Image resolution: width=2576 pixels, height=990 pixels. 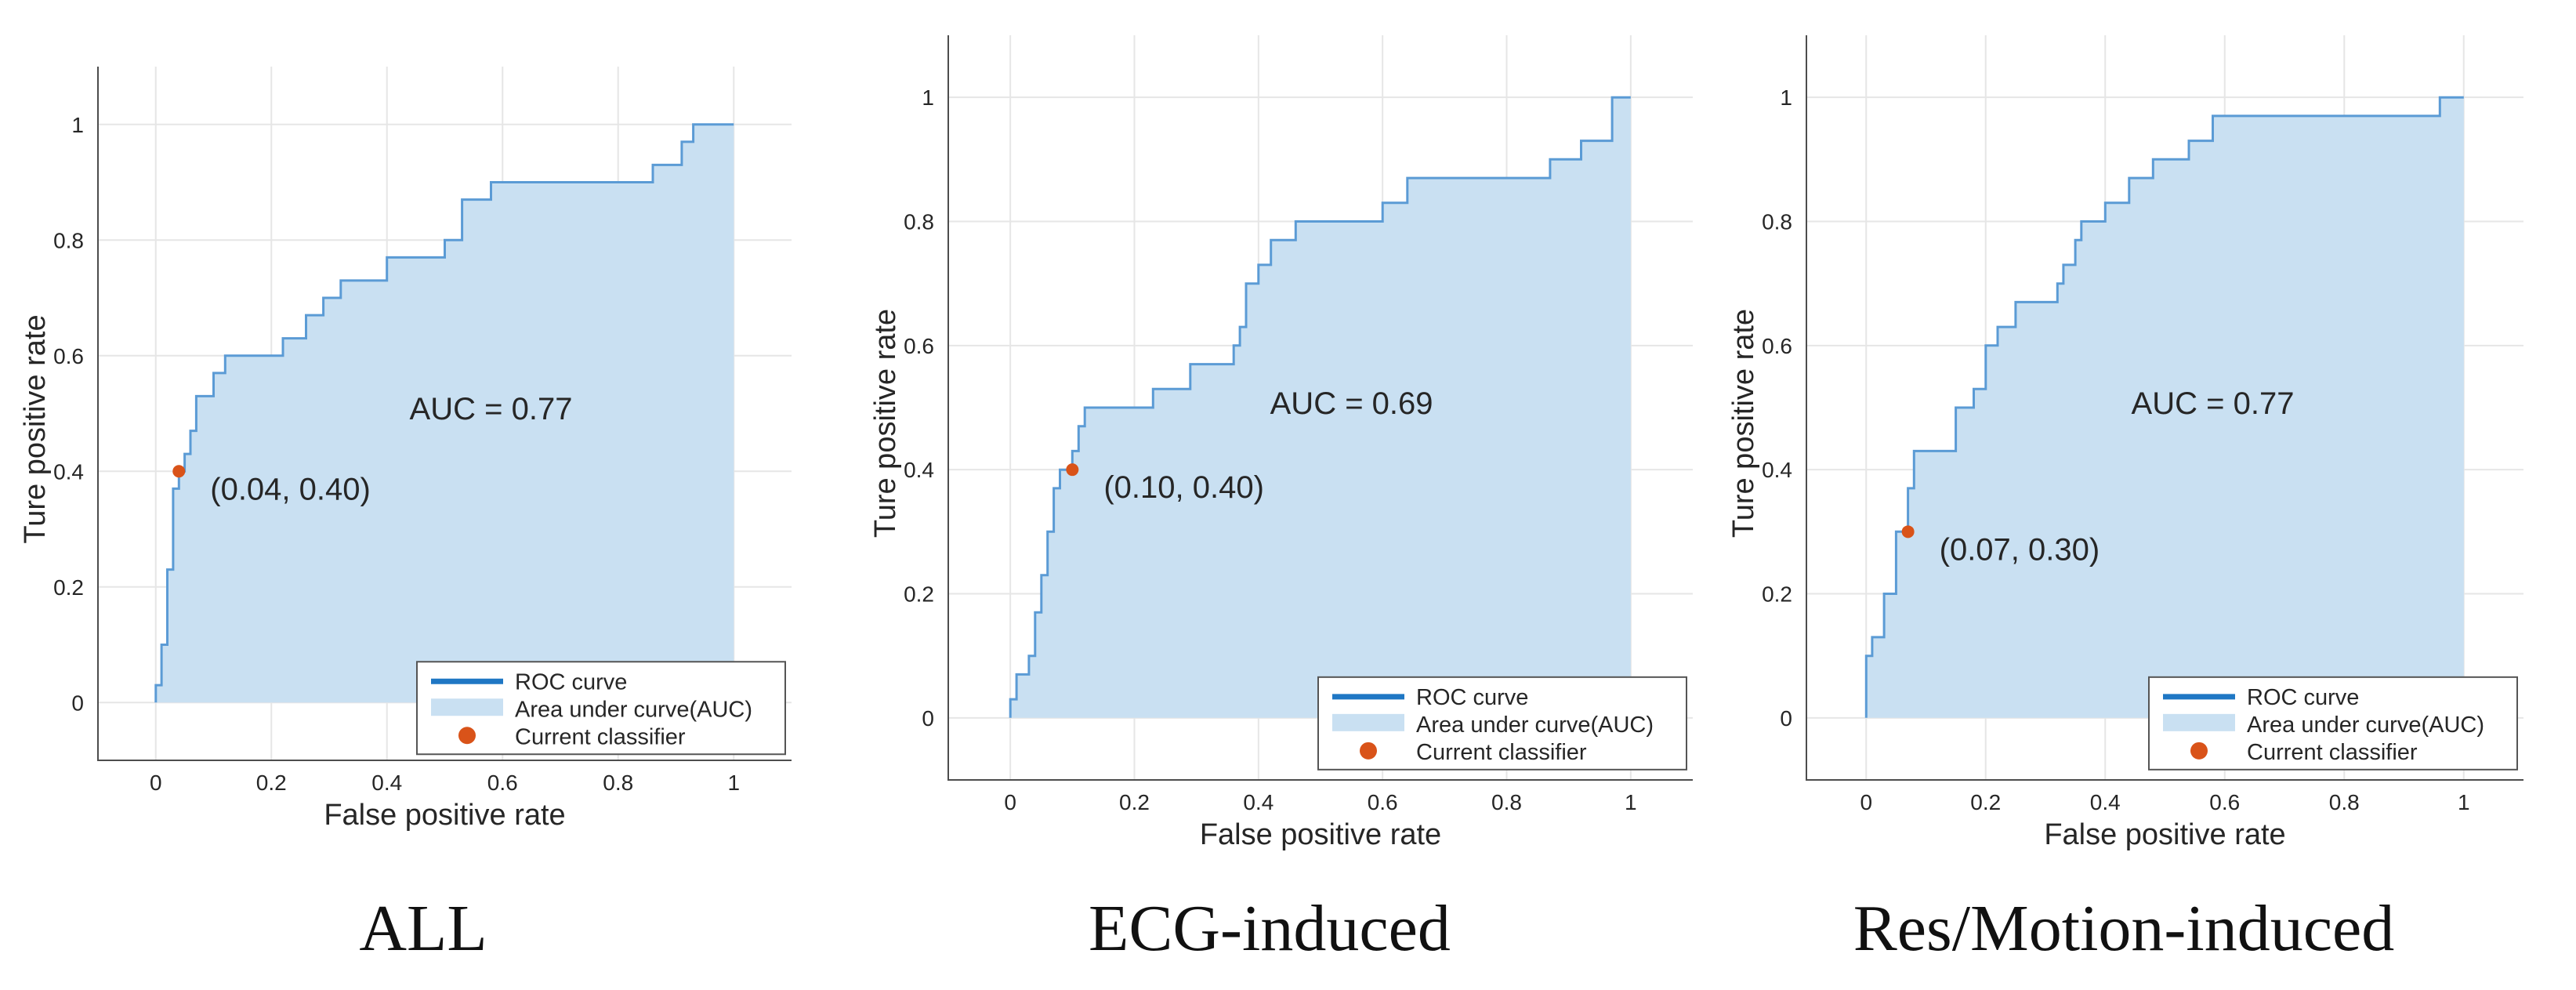 What do you see at coordinates (1270, 929) in the screenshot?
I see `caption-ecg-induced: ECG-induced` at bounding box center [1270, 929].